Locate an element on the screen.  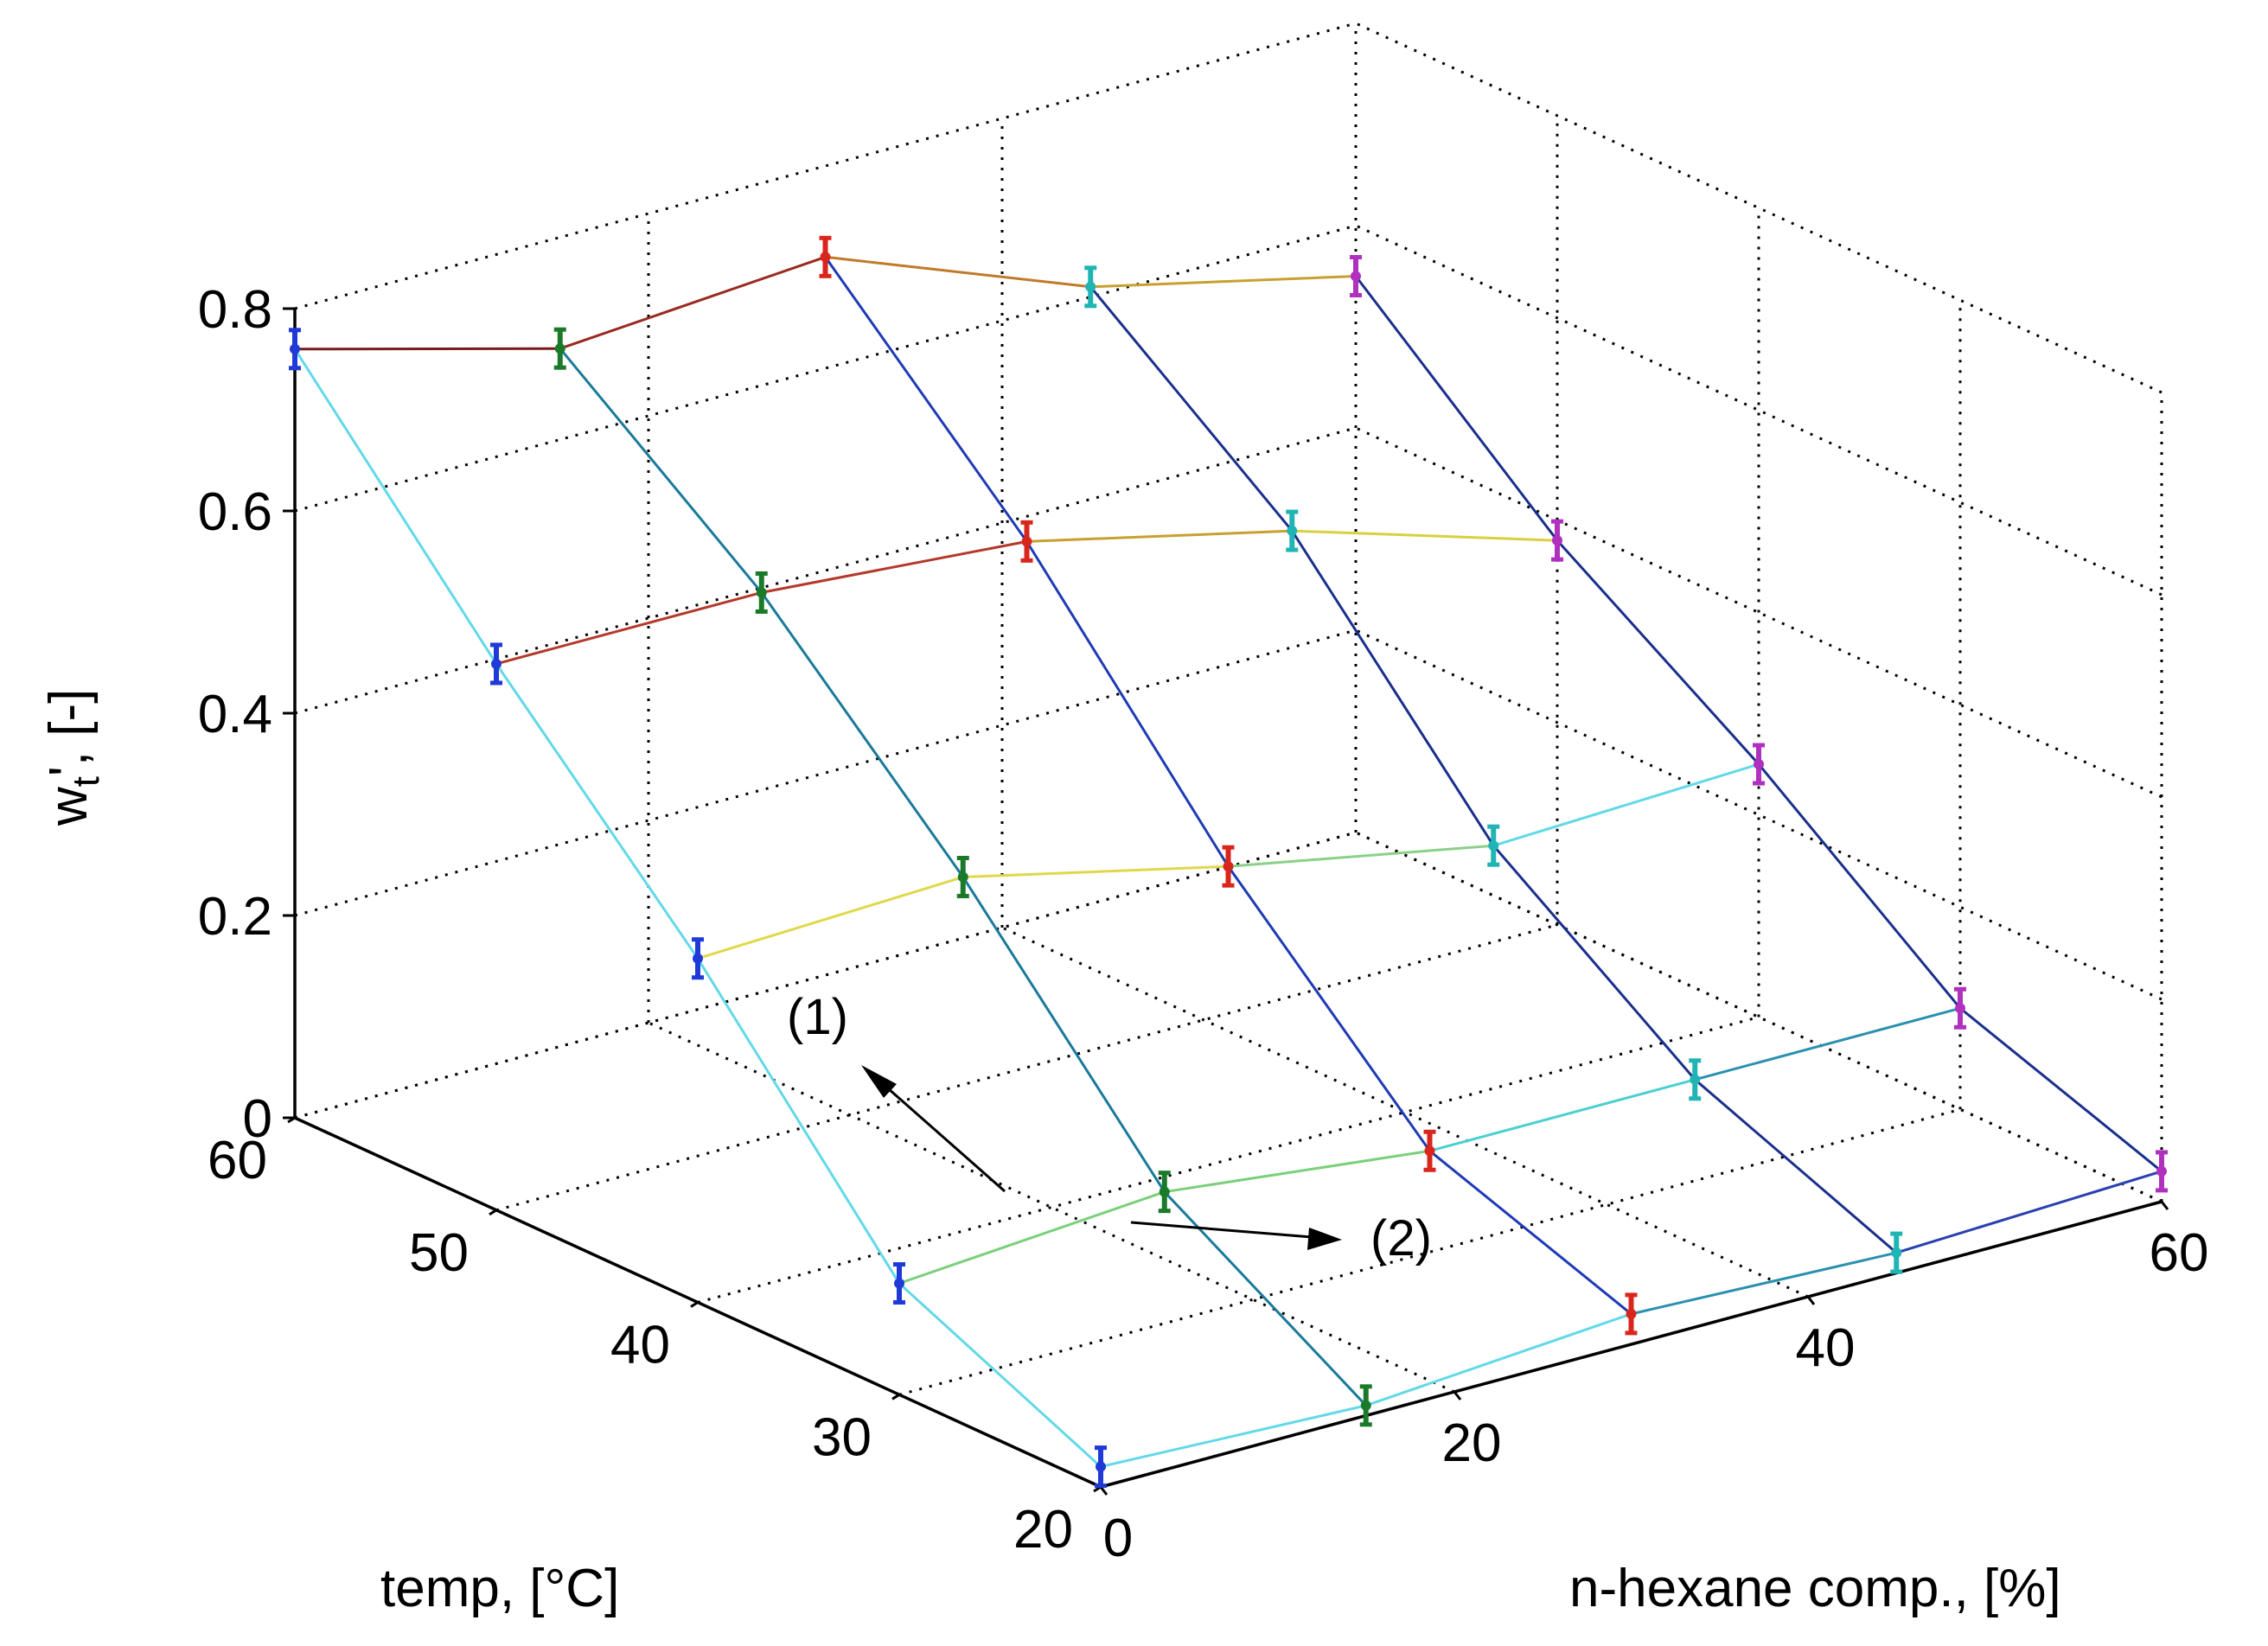
y-tick-label-1: 30 is located at coordinates (842, 1437).